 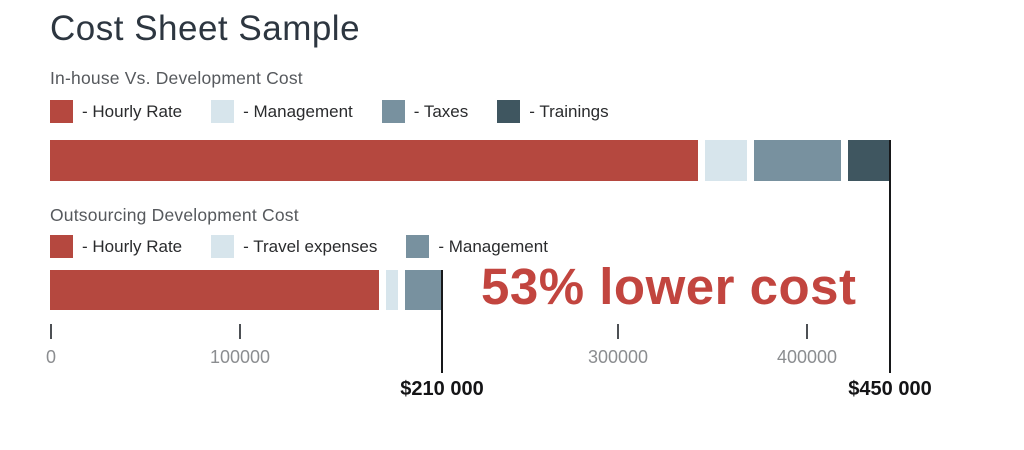 I want to click on legend-label-travel-expenses: - Travel expenses, so click(x=310, y=246).